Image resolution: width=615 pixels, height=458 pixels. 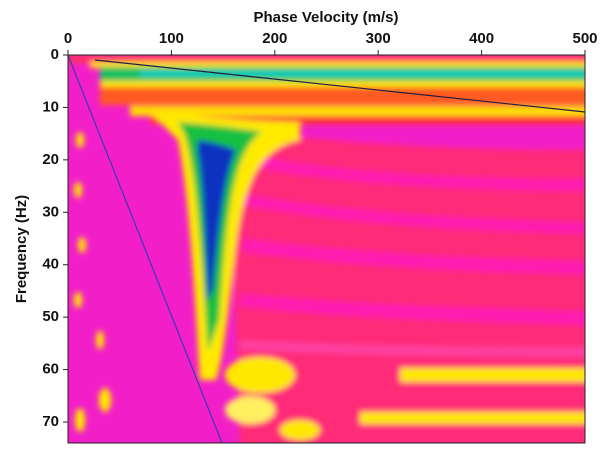 What do you see at coordinates (378, 38) in the screenshot?
I see `x-tick-label: 300` at bounding box center [378, 38].